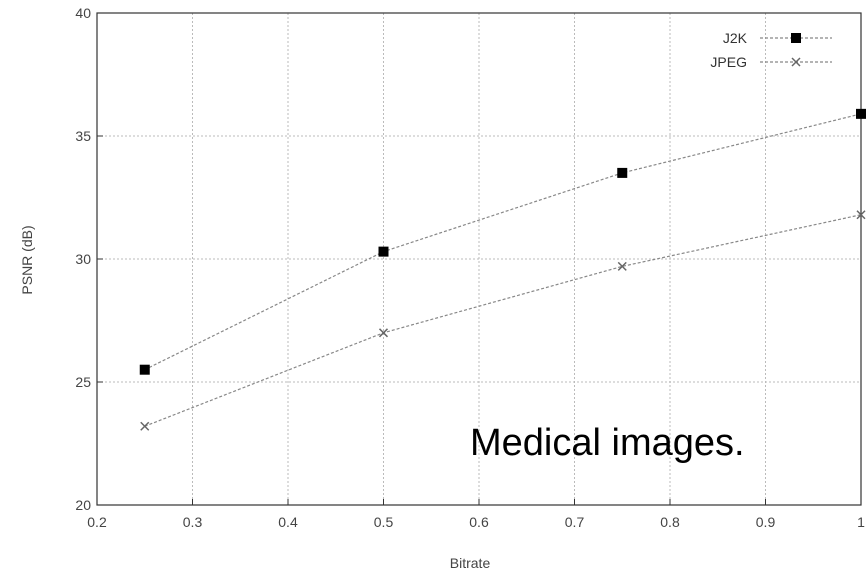 This screenshot has height=572, width=867. I want to click on y-tick-label: 35, so click(83, 136).